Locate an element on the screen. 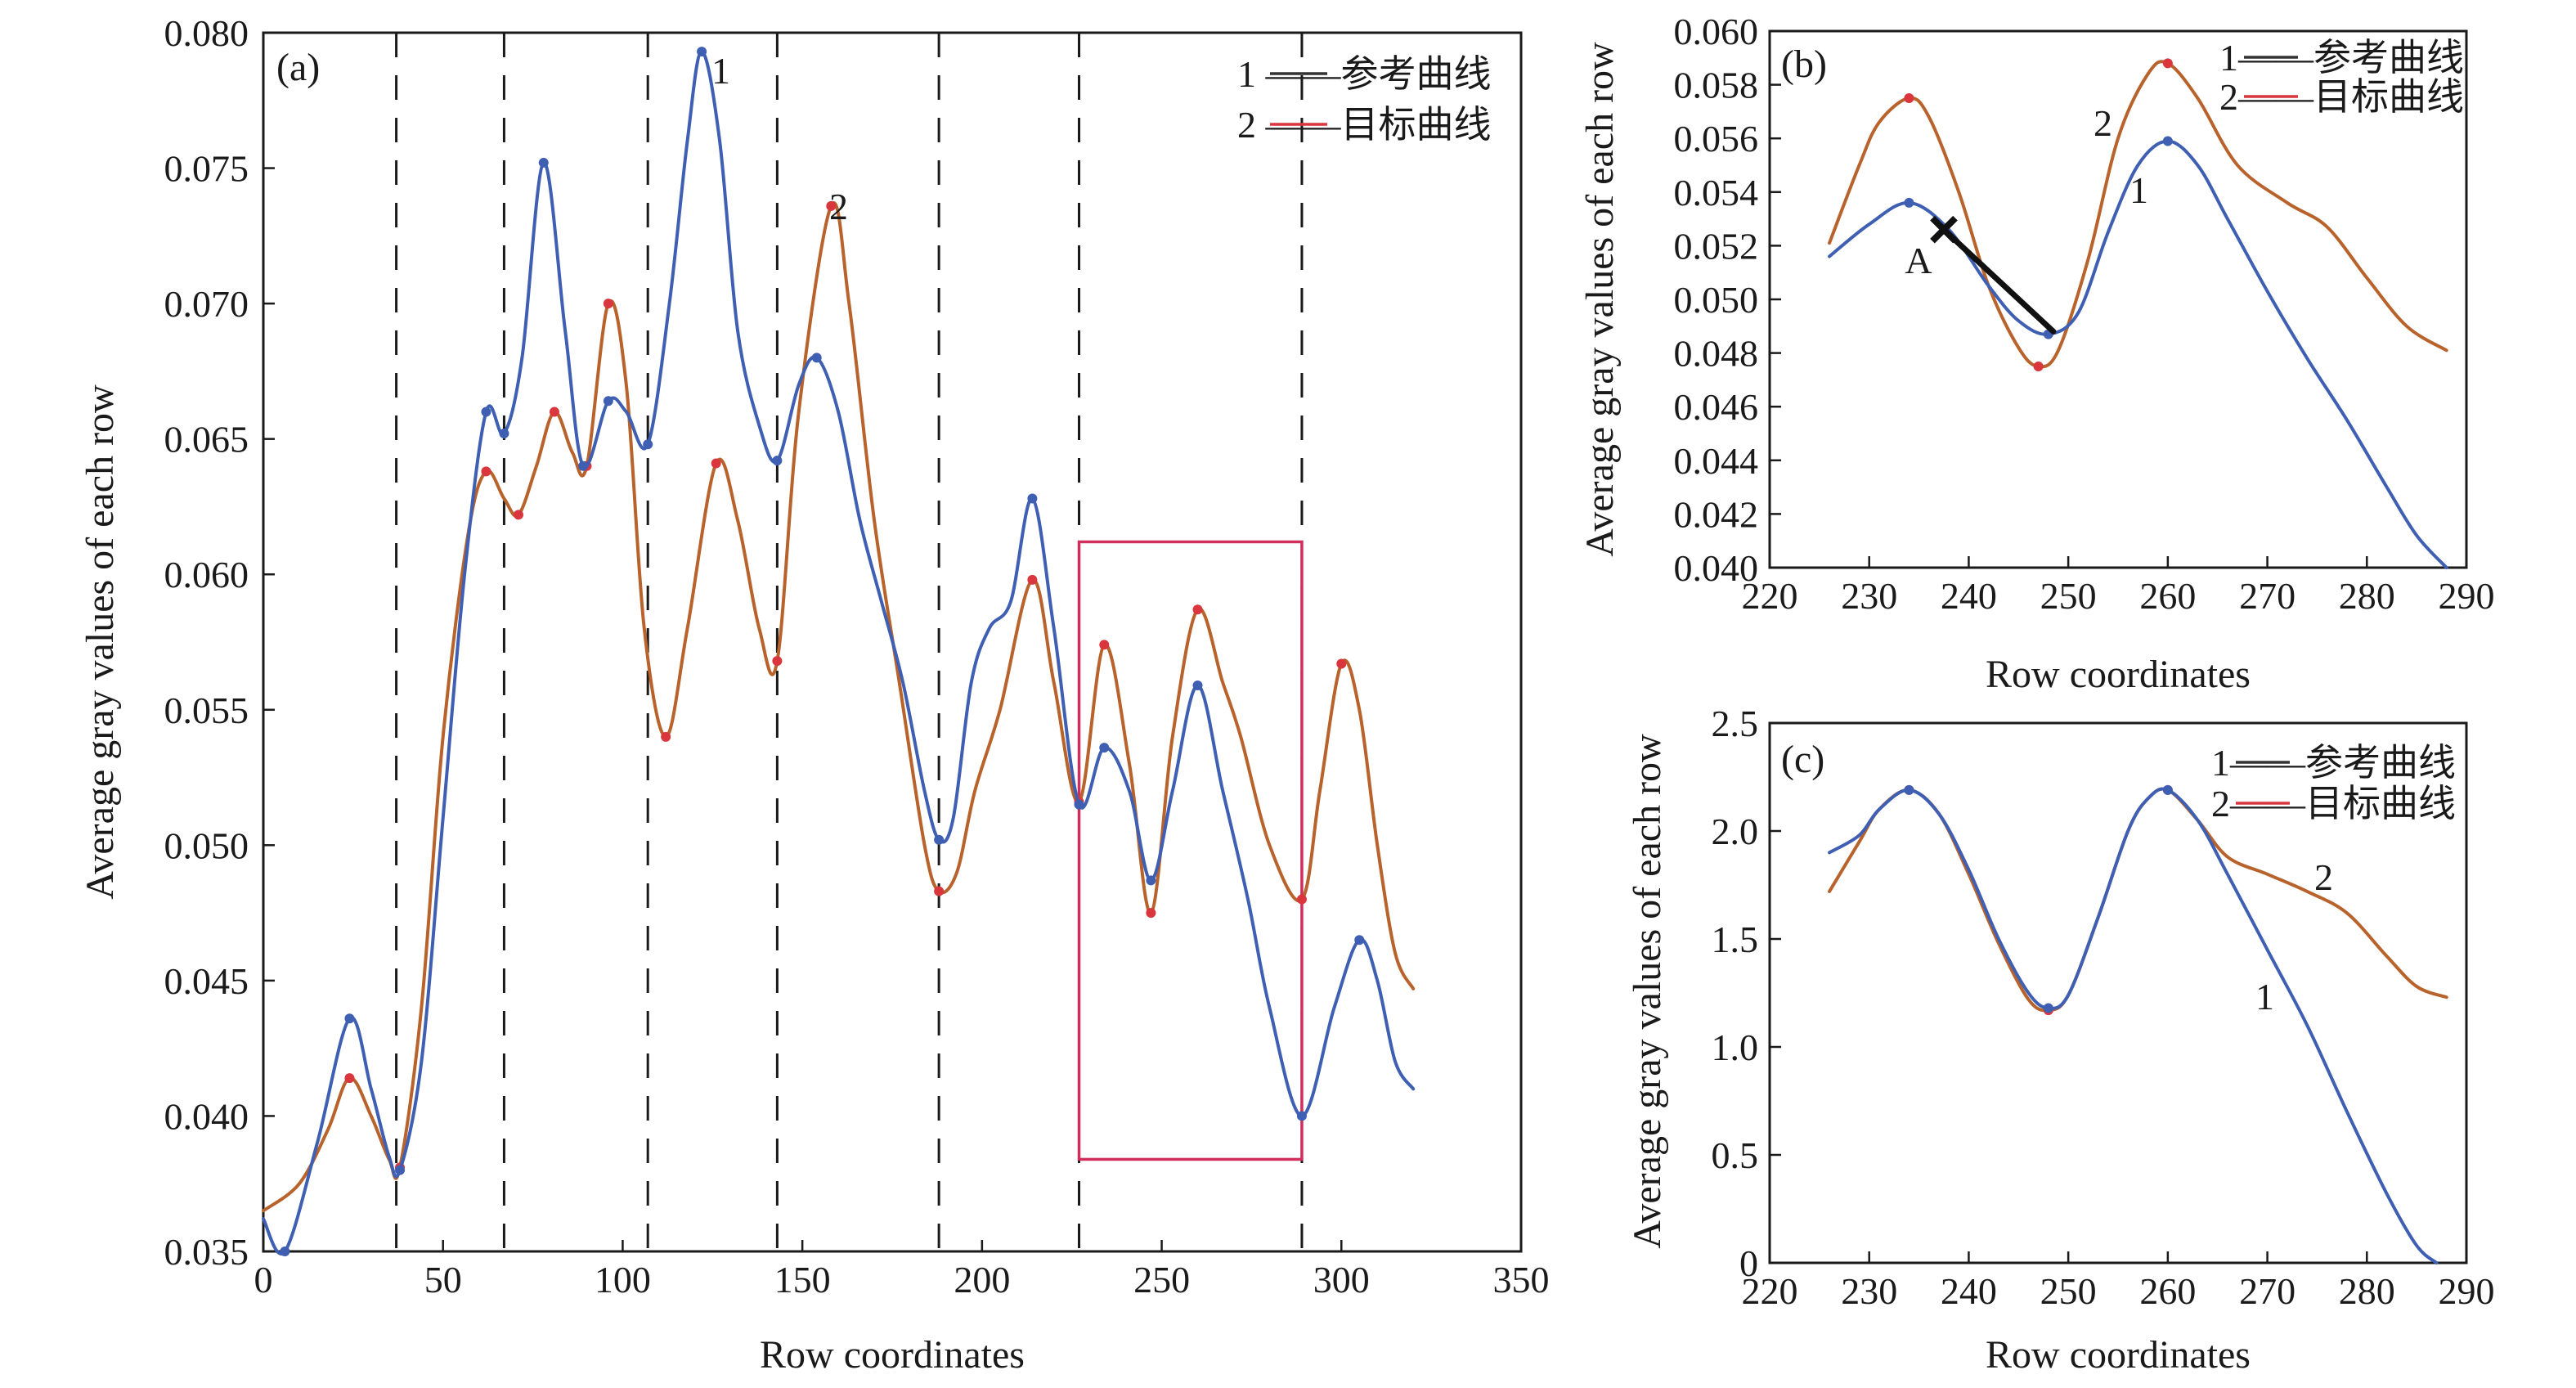 Image resolution: width=2576 pixels, height=1388 pixels. y-tick-label-c-1: 0.5 is located at coordinates (1736, 1155).